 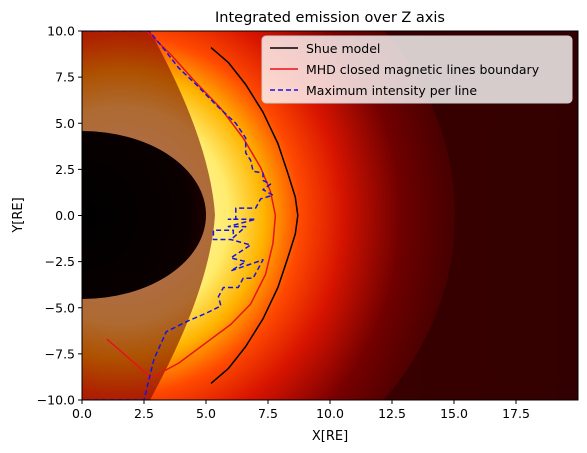 I want to click on x-tick-label: 2.5, so click(x=144, y=413).